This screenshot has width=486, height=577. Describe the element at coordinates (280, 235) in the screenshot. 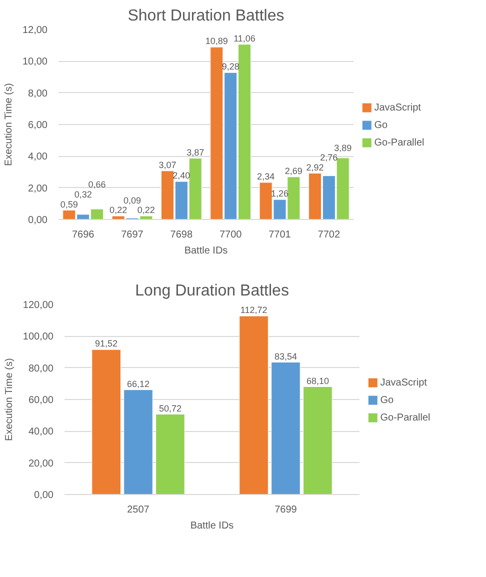

I see `x-tick-label: 7701` at that location.